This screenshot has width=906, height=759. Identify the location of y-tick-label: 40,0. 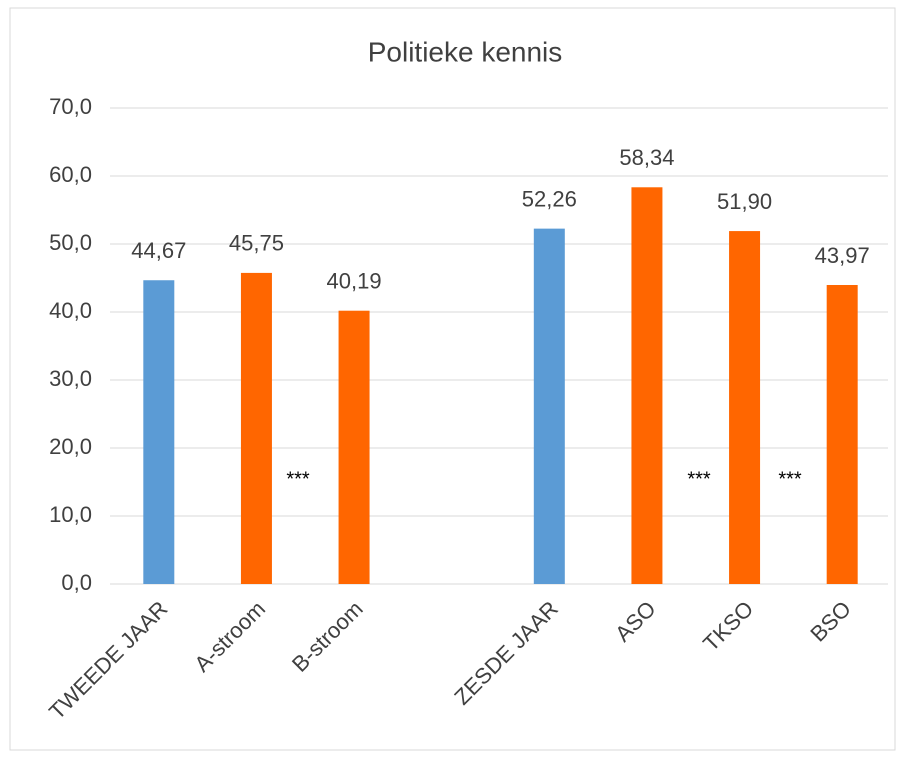
(70, 310).